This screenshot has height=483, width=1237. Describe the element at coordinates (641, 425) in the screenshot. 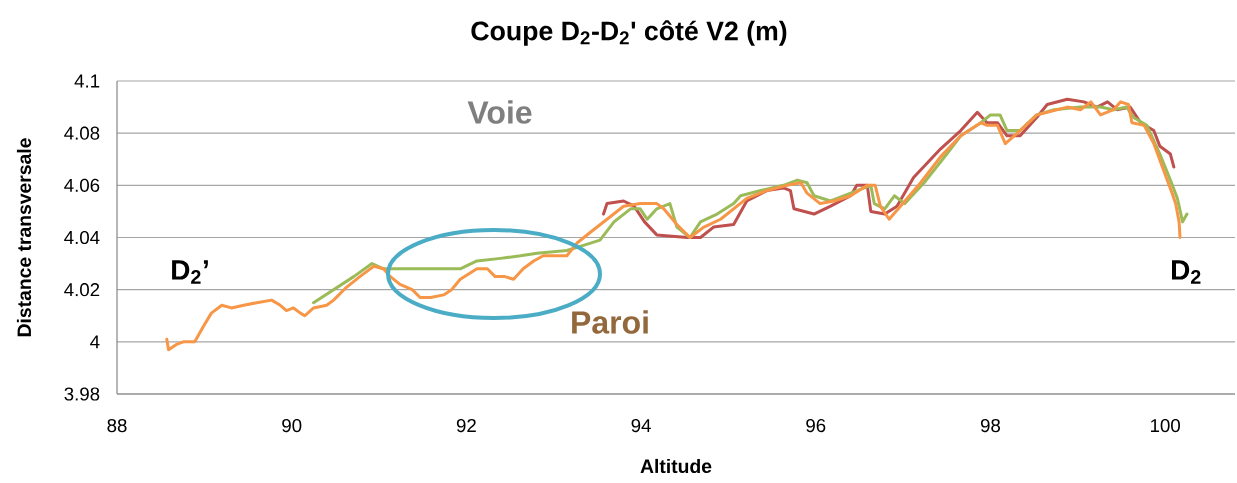

I see `x-tick-label: 94` at that location.